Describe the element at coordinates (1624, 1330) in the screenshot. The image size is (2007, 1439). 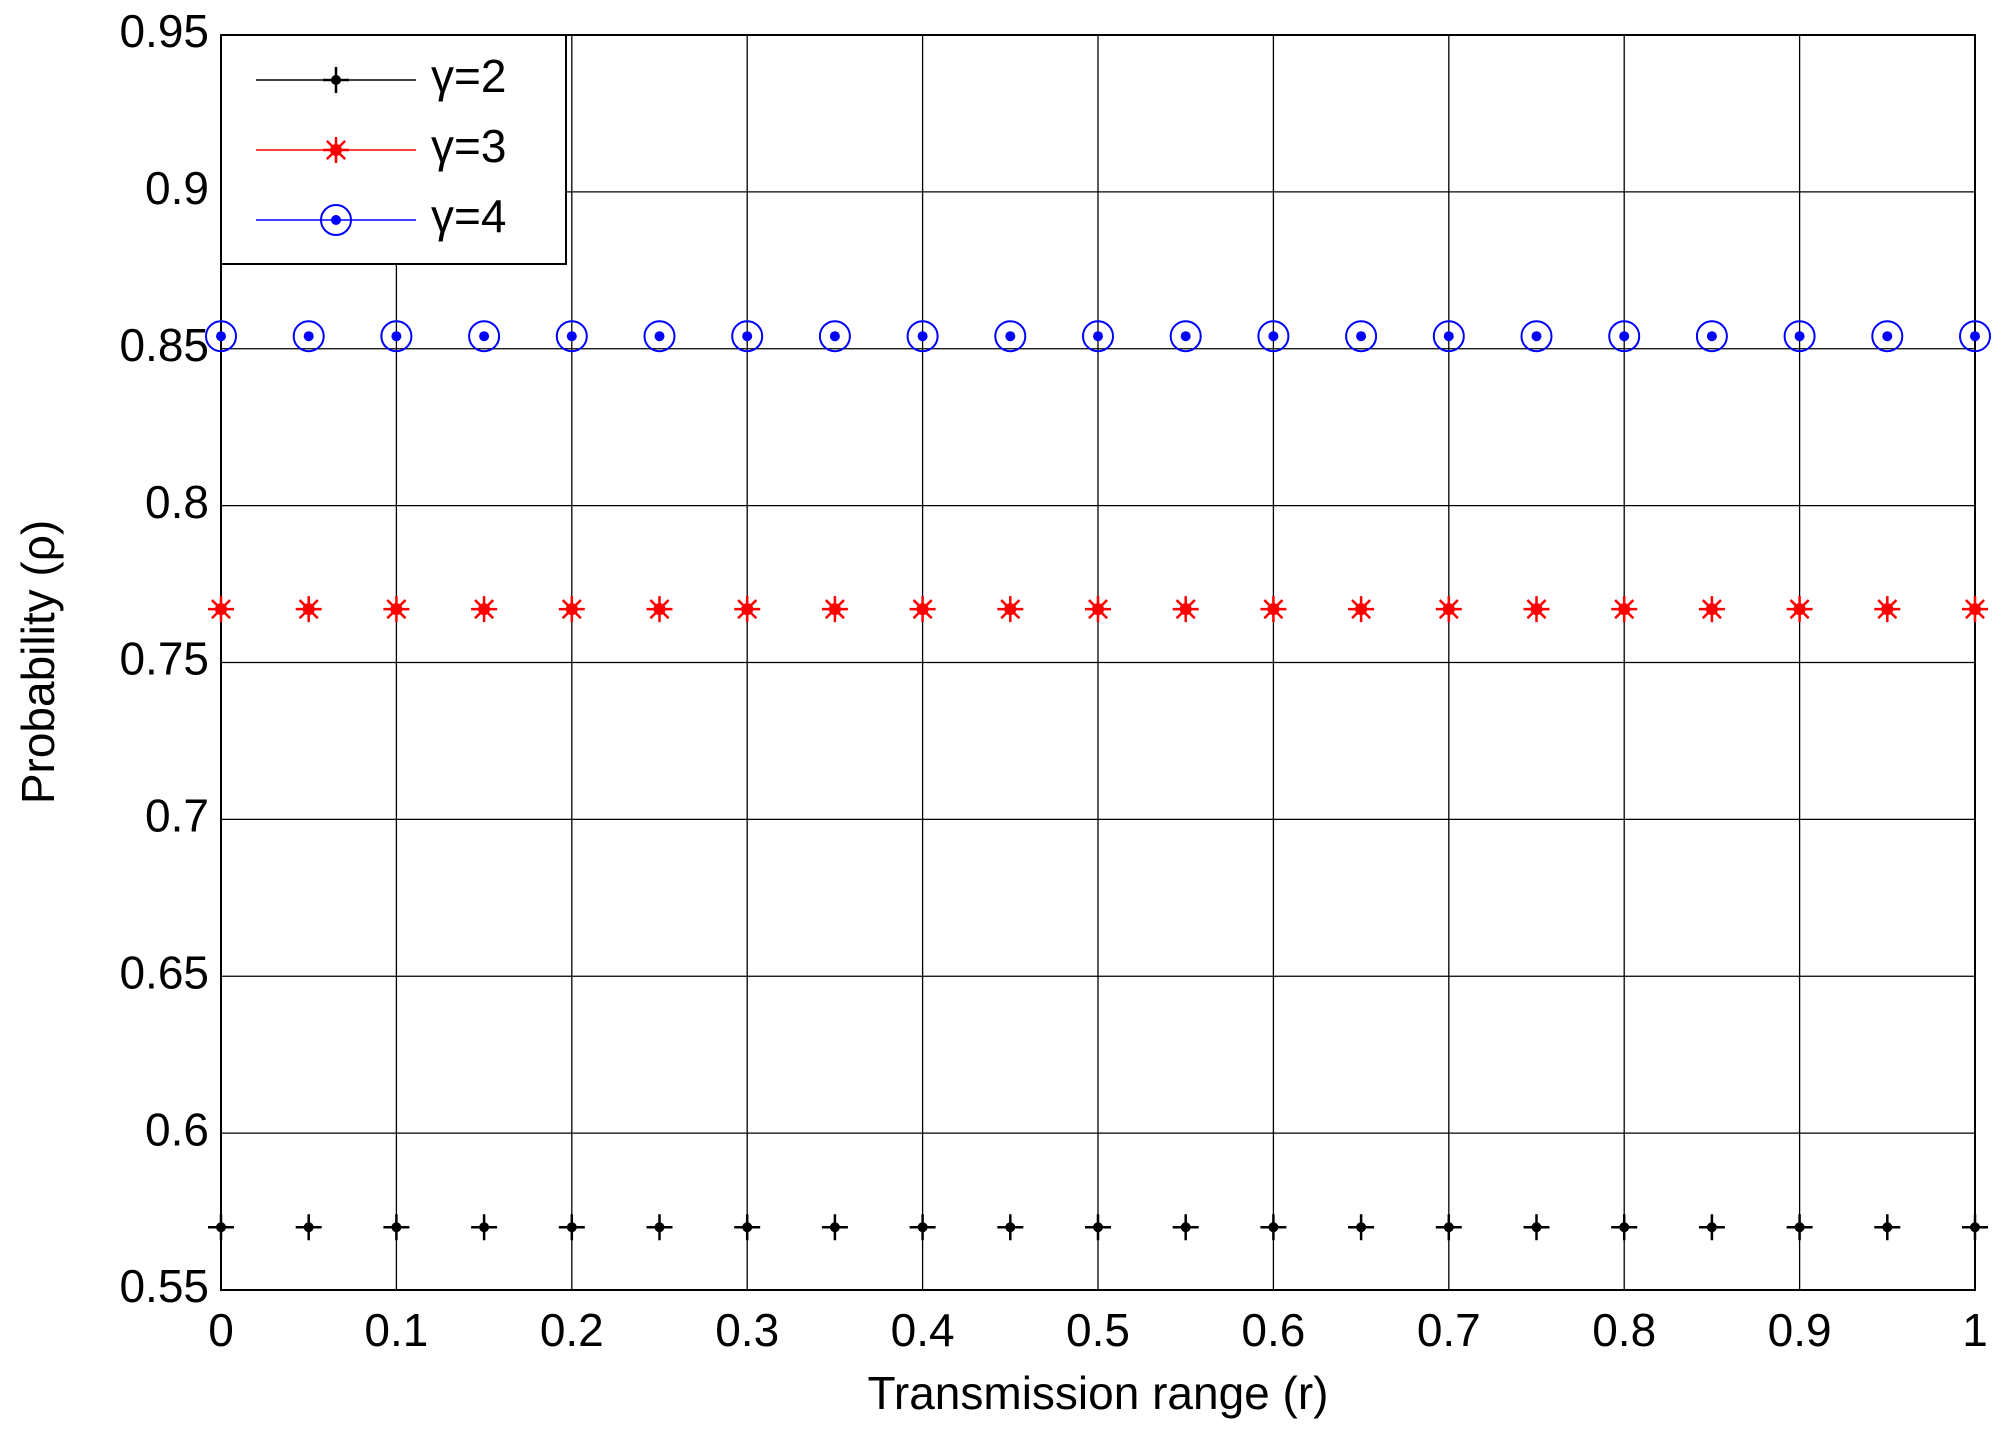
I see `x-tick-label: 0.8` at that location.